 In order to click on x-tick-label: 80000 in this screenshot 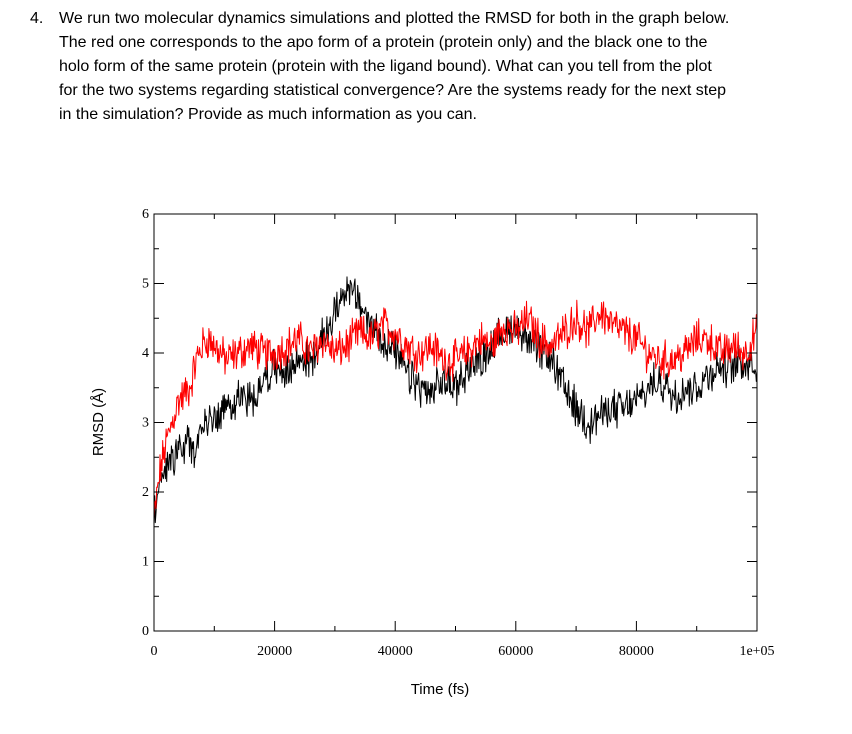, I will do `click(636, 651)`.